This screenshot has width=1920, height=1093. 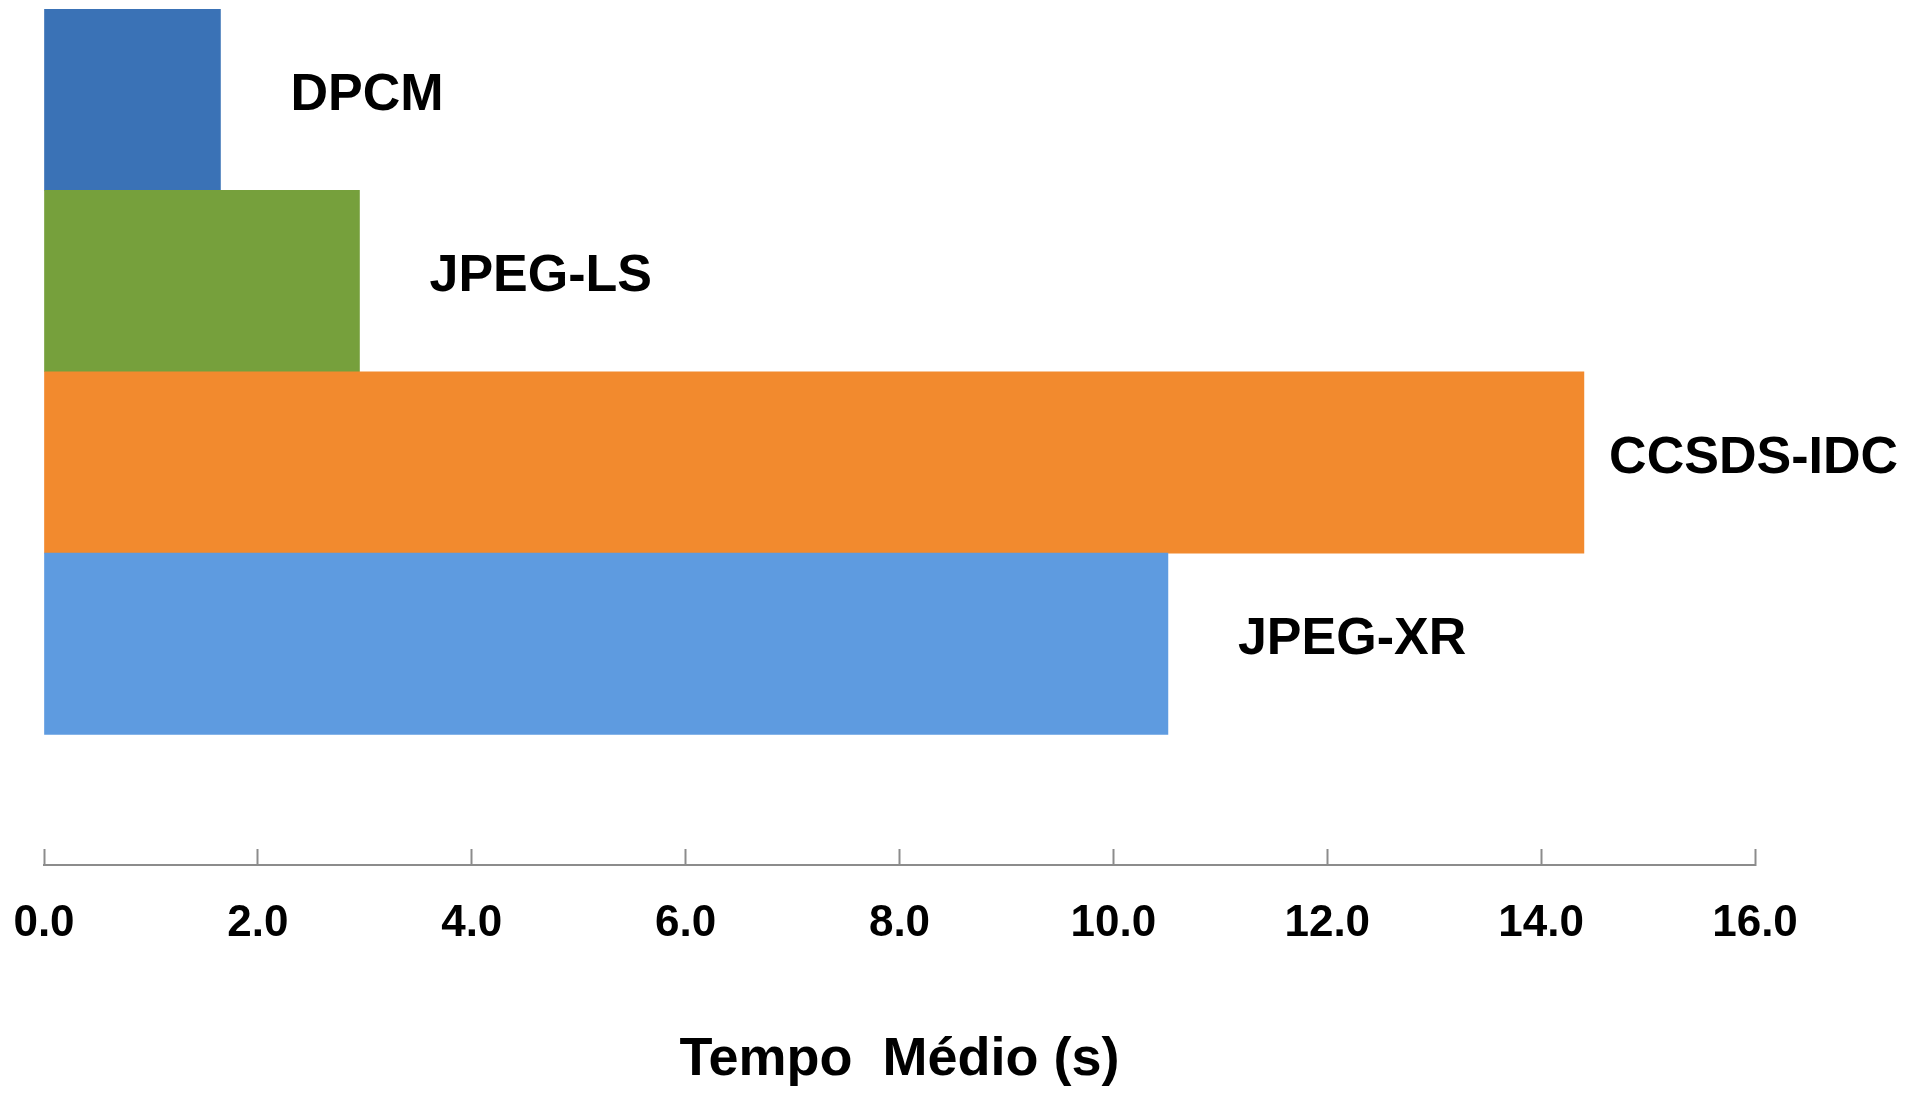 I want to click on y-tick-label: JPEG-XR, so click(x=1352, y=636).